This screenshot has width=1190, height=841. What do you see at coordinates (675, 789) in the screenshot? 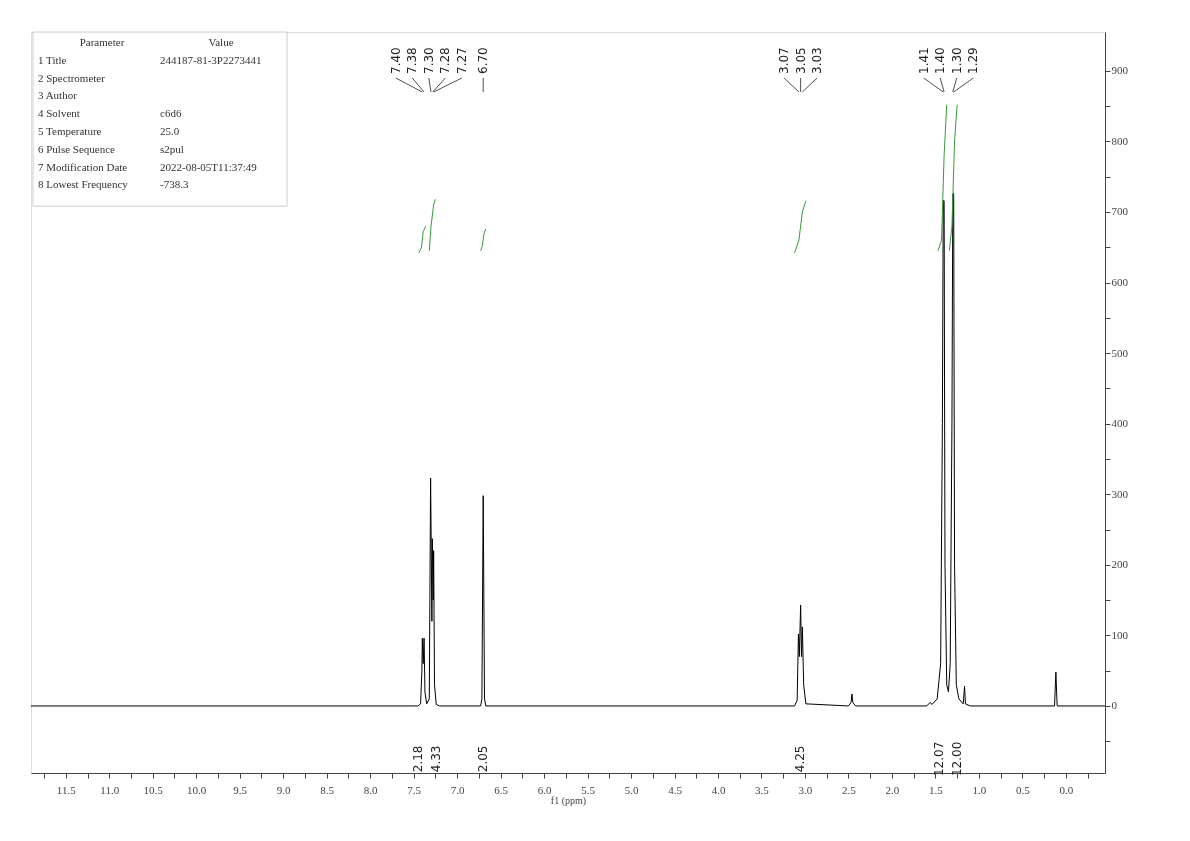
I see `x-tick-label: 4.5` at bounding box center [675, 789].